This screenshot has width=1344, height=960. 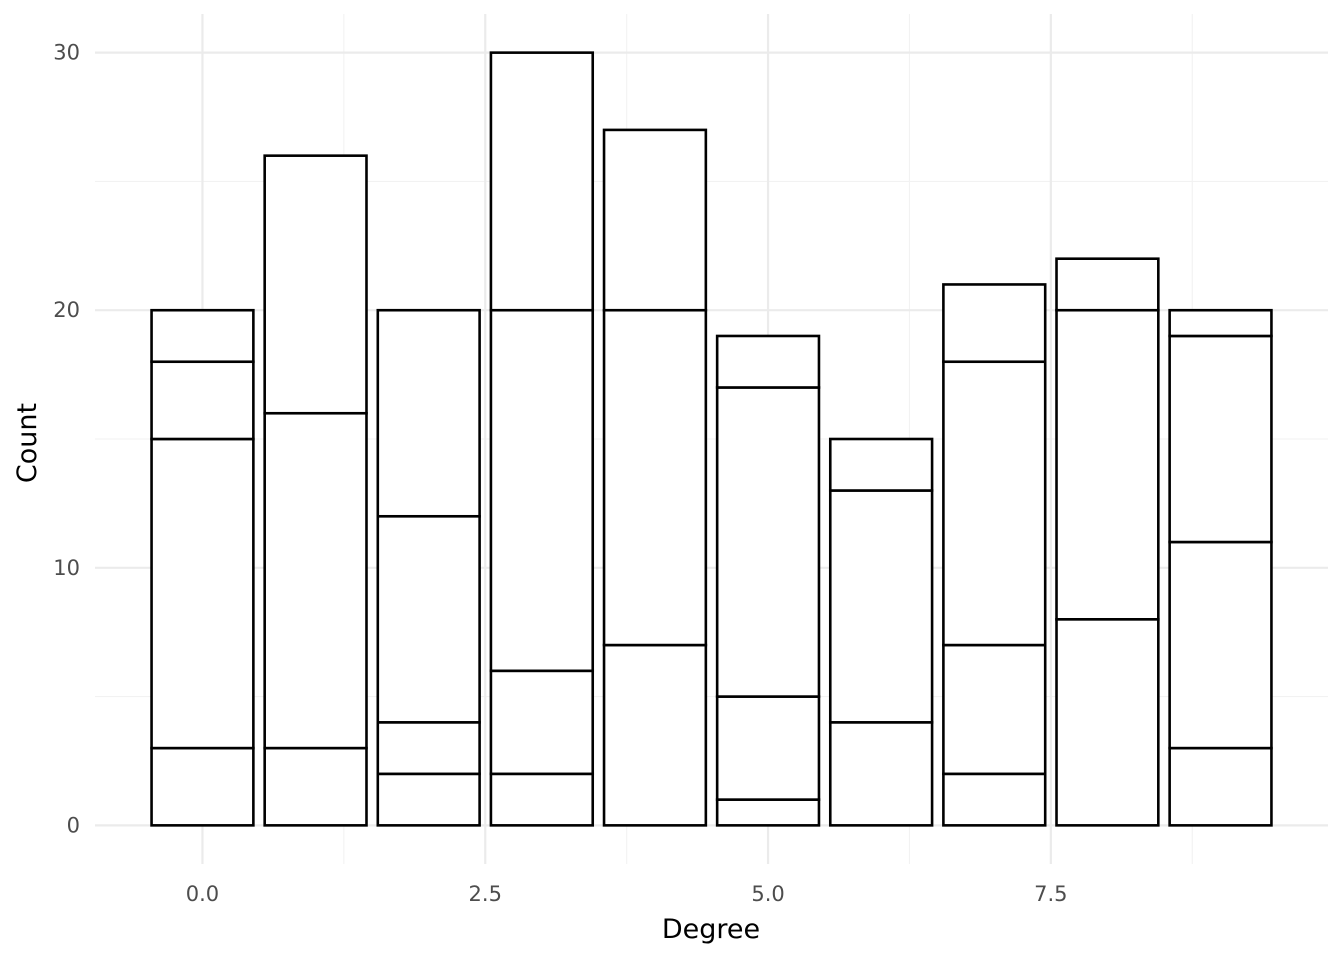 I want to click on y-tick-label: 0, so click(x=73, y=825).